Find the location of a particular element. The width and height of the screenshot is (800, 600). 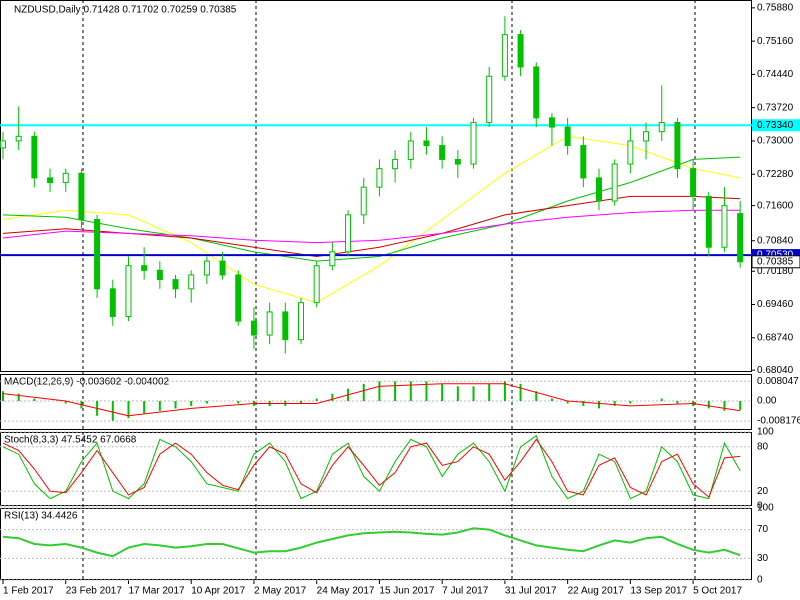

indicator-tick-label: -0.008176 is located at coordinates (778, 421).